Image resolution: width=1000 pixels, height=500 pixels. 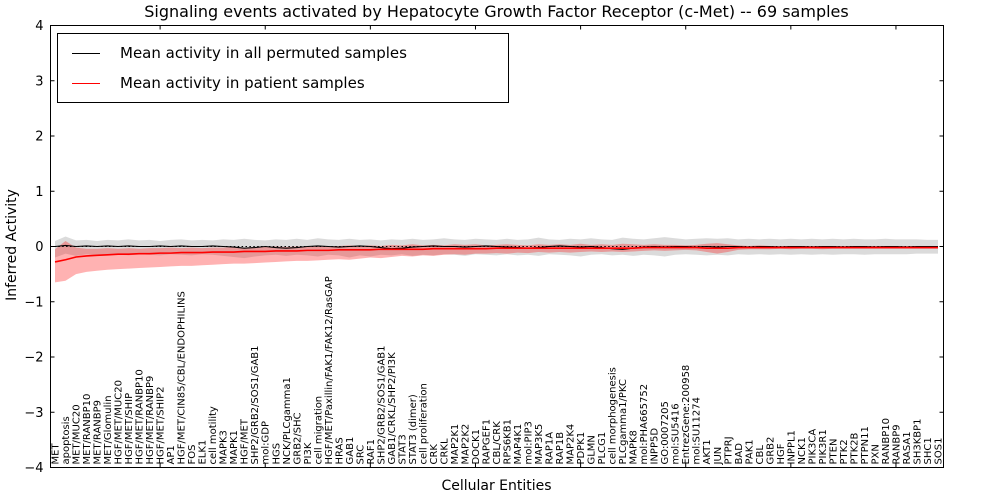 What do you see at coordinates (434, 454) in the screenshot?
I see `entity-label: CRK` at bounding box center [434, 454].